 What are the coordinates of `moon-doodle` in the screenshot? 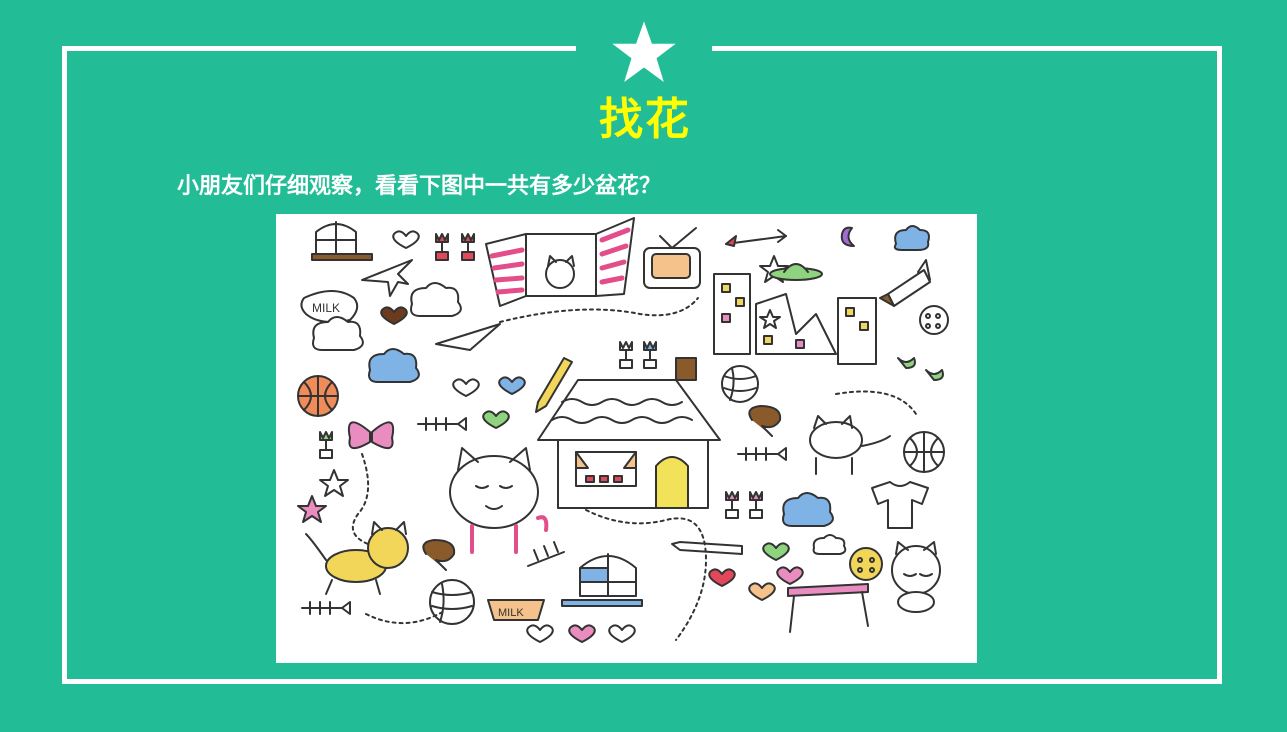 It's located at (847, 236).